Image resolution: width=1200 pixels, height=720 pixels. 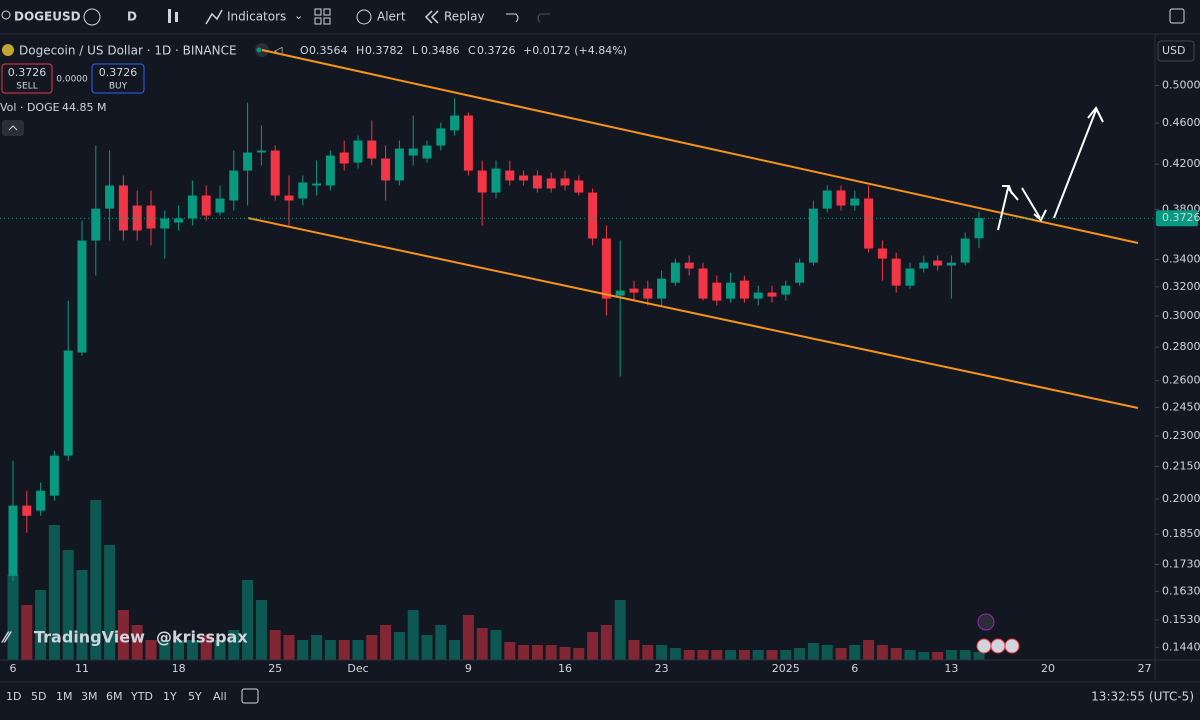 What do you see at coordinates (27, 78) in the screenshot?
I see `sell-button` at bounding box center [27, 78].